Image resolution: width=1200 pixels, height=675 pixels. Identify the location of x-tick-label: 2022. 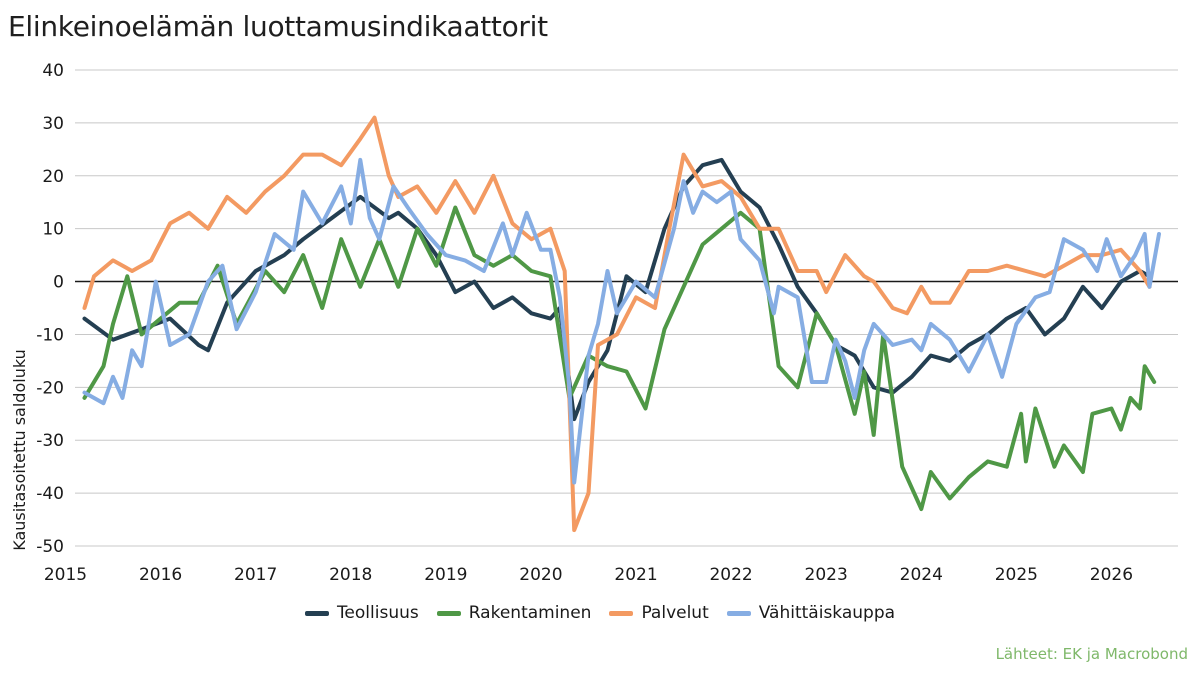
(730, 575).